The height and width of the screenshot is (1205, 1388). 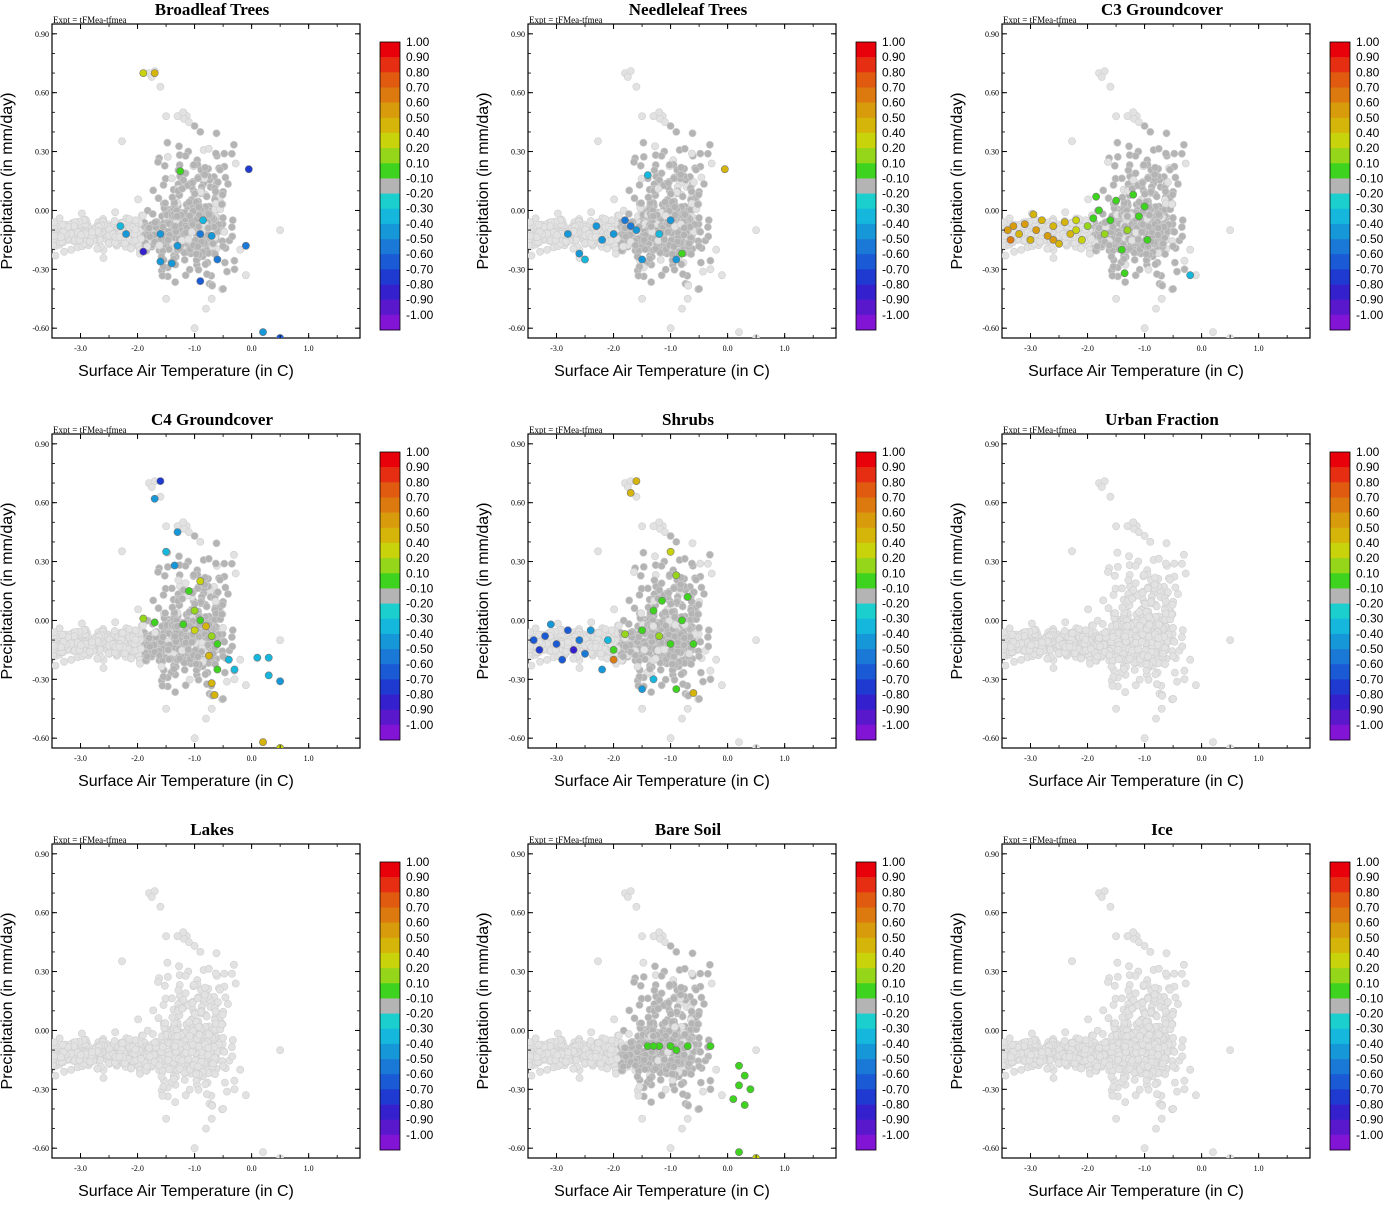 I want to click on x-tick-label: -3.0, so click(x=1030, y=348).